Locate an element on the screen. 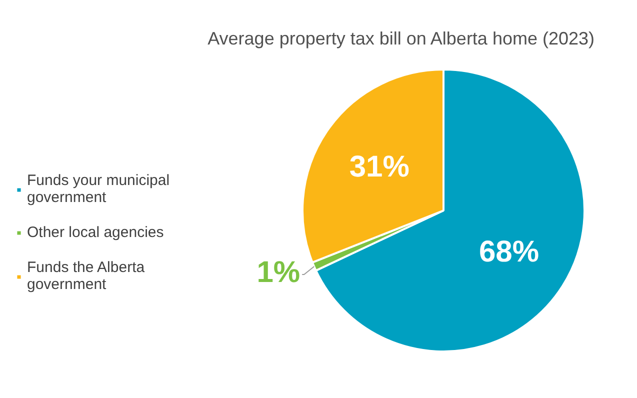 The image size is (637, 398). chart-title: Average property tax bill on Alberta home (2023) is located at coordinates (401, 38).